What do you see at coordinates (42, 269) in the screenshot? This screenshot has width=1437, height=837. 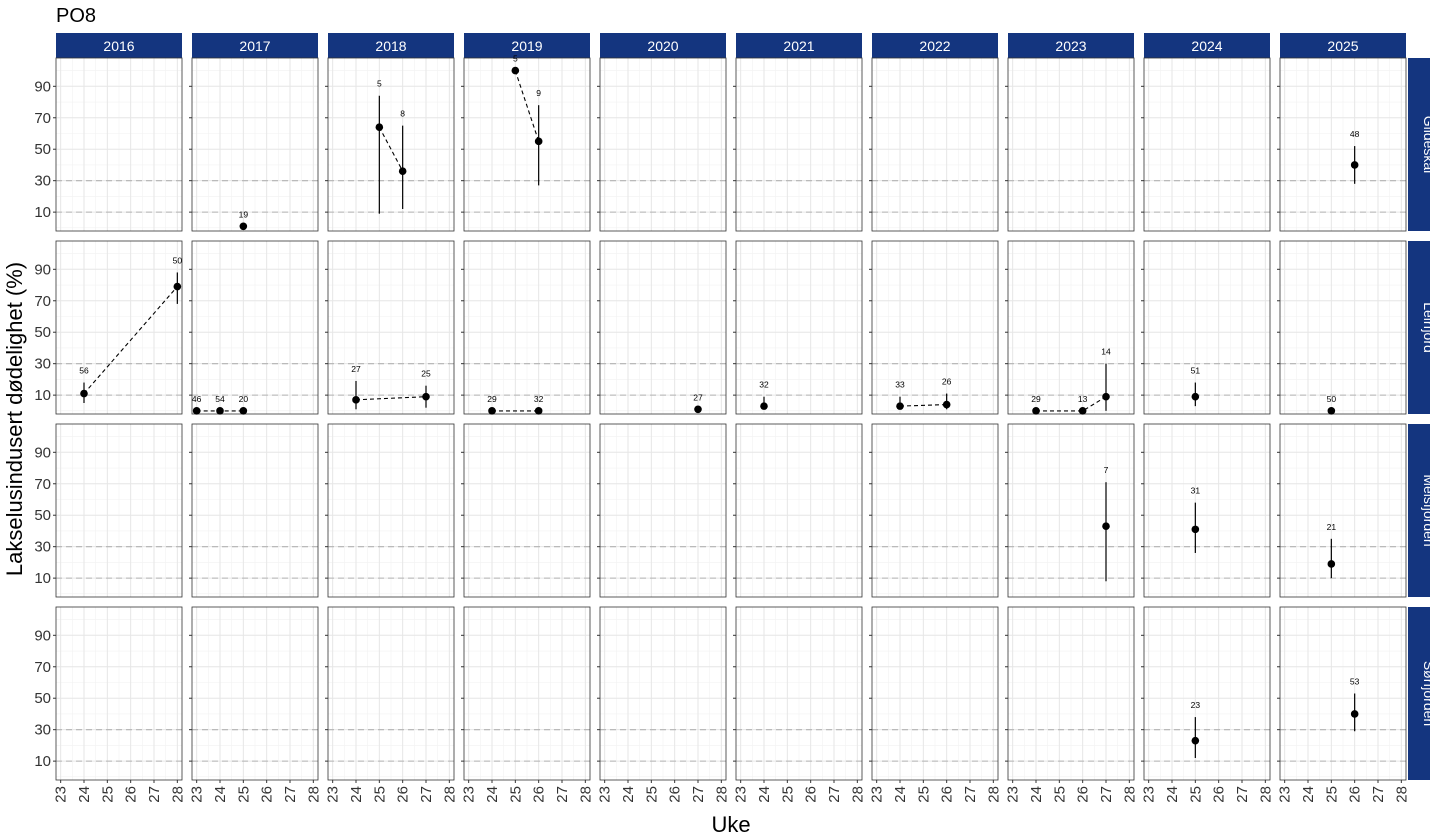 I see `y-tick-label: 90` at bounding box center [42, 269].